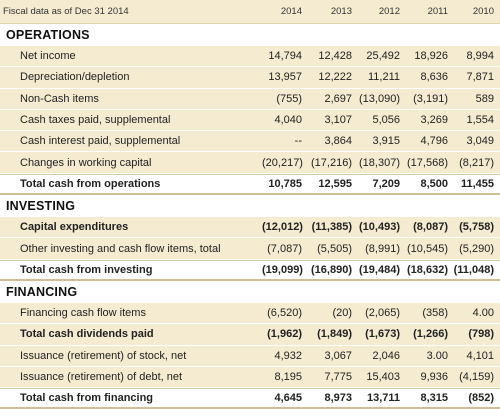  Describe the element at coordinates (48, 56) in the screenshot. I see `row-label: Net income` at that location.